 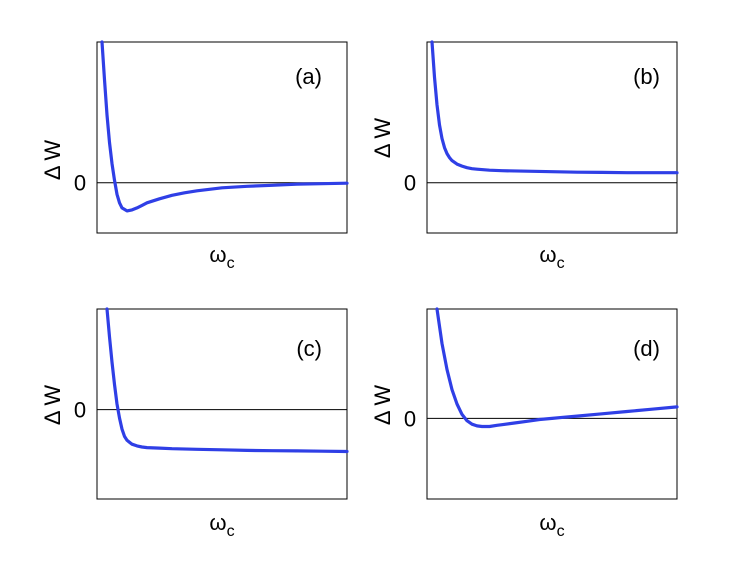 I want to click on panel-label: (d), so click(x=646, y=348).